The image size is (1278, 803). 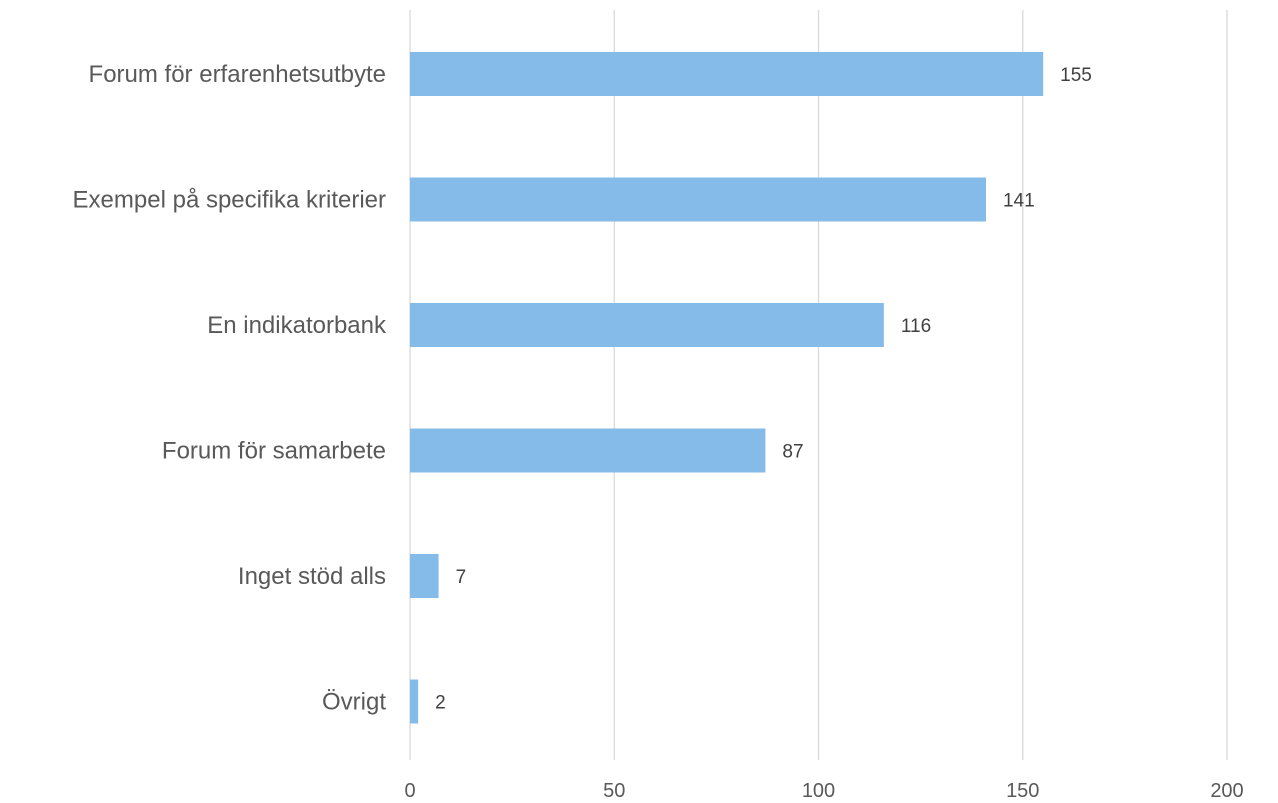 What do you see at coordinates (237, 74) in the screenshot?
I see `category-label: Forum för erfarenhetsutbyte` at bounding box center [237, 74].